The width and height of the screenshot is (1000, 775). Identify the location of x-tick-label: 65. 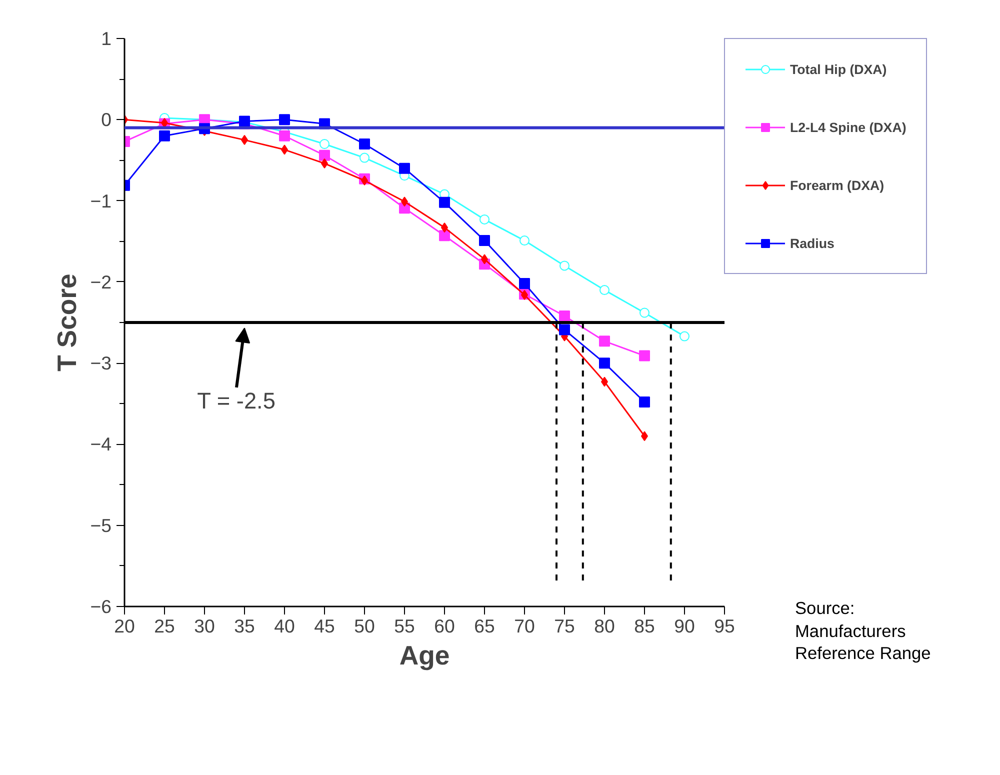
(484, 626).